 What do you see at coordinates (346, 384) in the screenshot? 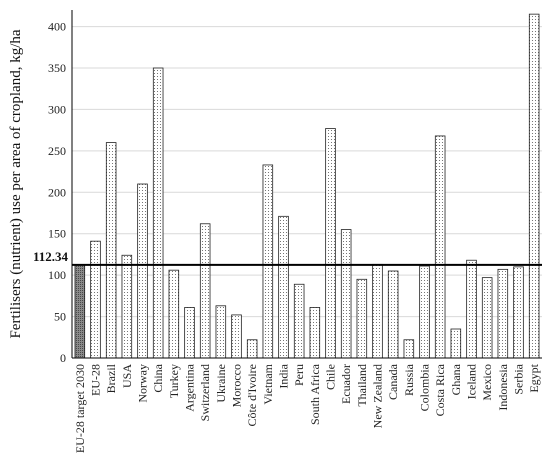
I see `x-tick-label: Ecuador` at bounding box center [346, 384].